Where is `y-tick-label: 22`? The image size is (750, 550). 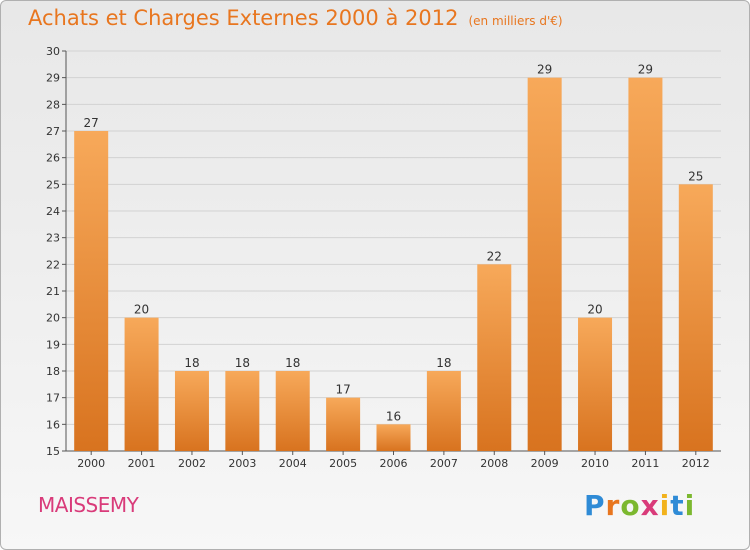
y-tick-label: 22 is located at coordinates (53, 264).